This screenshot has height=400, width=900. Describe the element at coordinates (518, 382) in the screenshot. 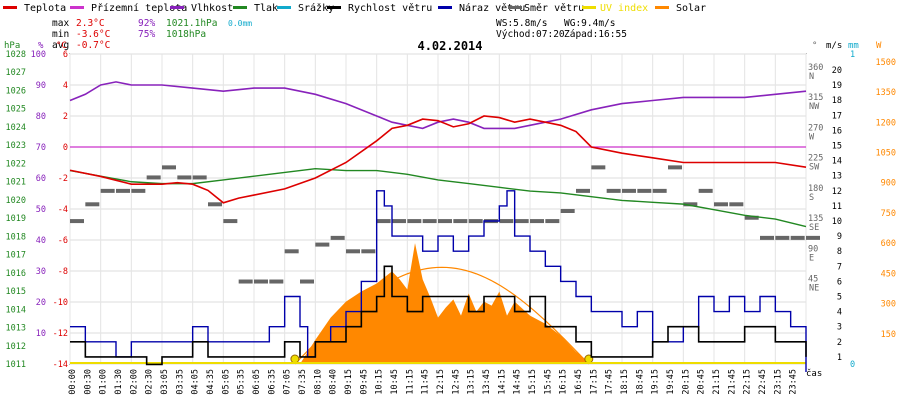

I see `time-tick-label: 14:45` at that location.